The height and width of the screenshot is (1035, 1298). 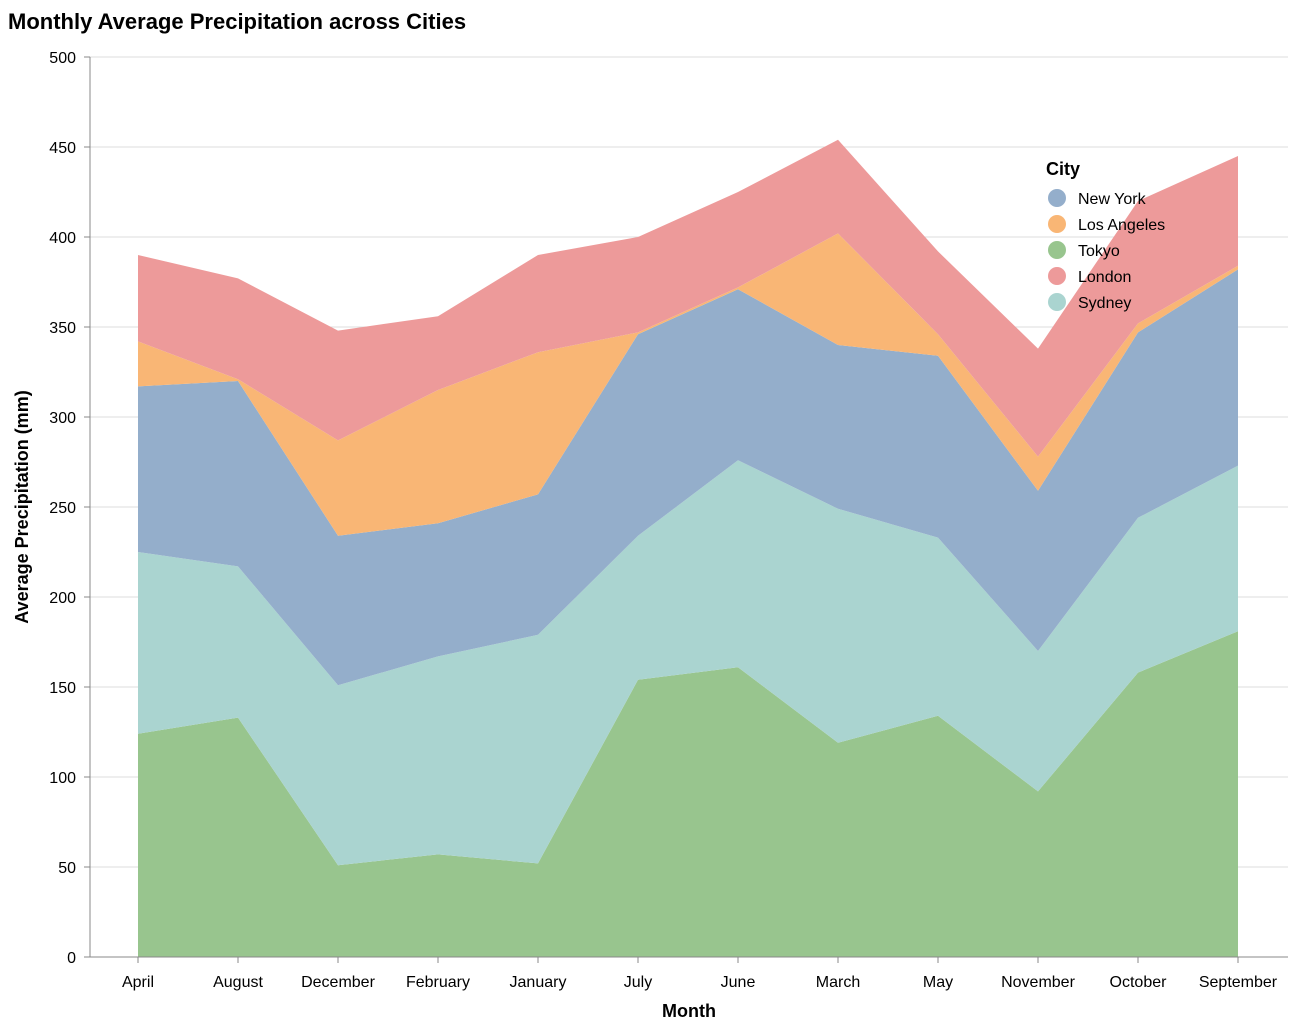 I want to click on legend-label-sydney: Sydney, so click(x=1104, y=303).